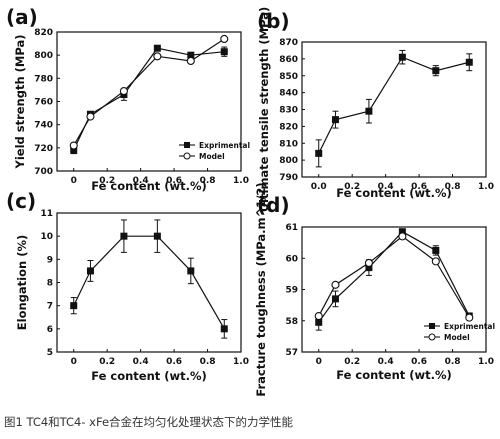  I want to click on y-tick-label: 840, so click(288, 94).